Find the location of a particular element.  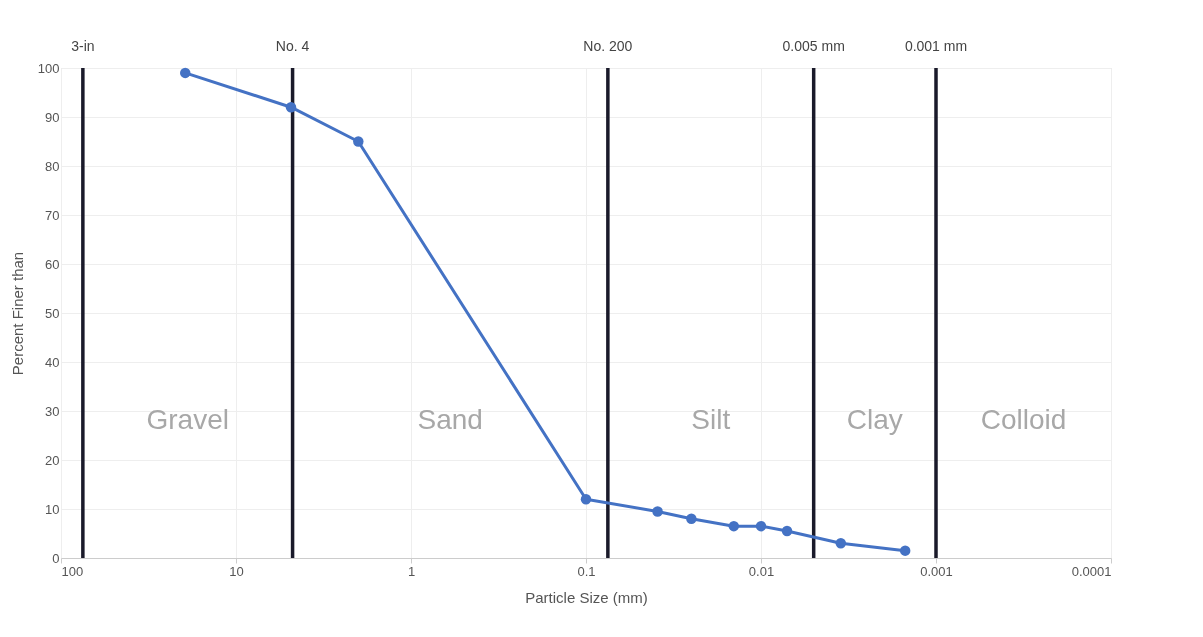

x-axis-title: Particle Size (mm) is located at coordinates (586, 597).